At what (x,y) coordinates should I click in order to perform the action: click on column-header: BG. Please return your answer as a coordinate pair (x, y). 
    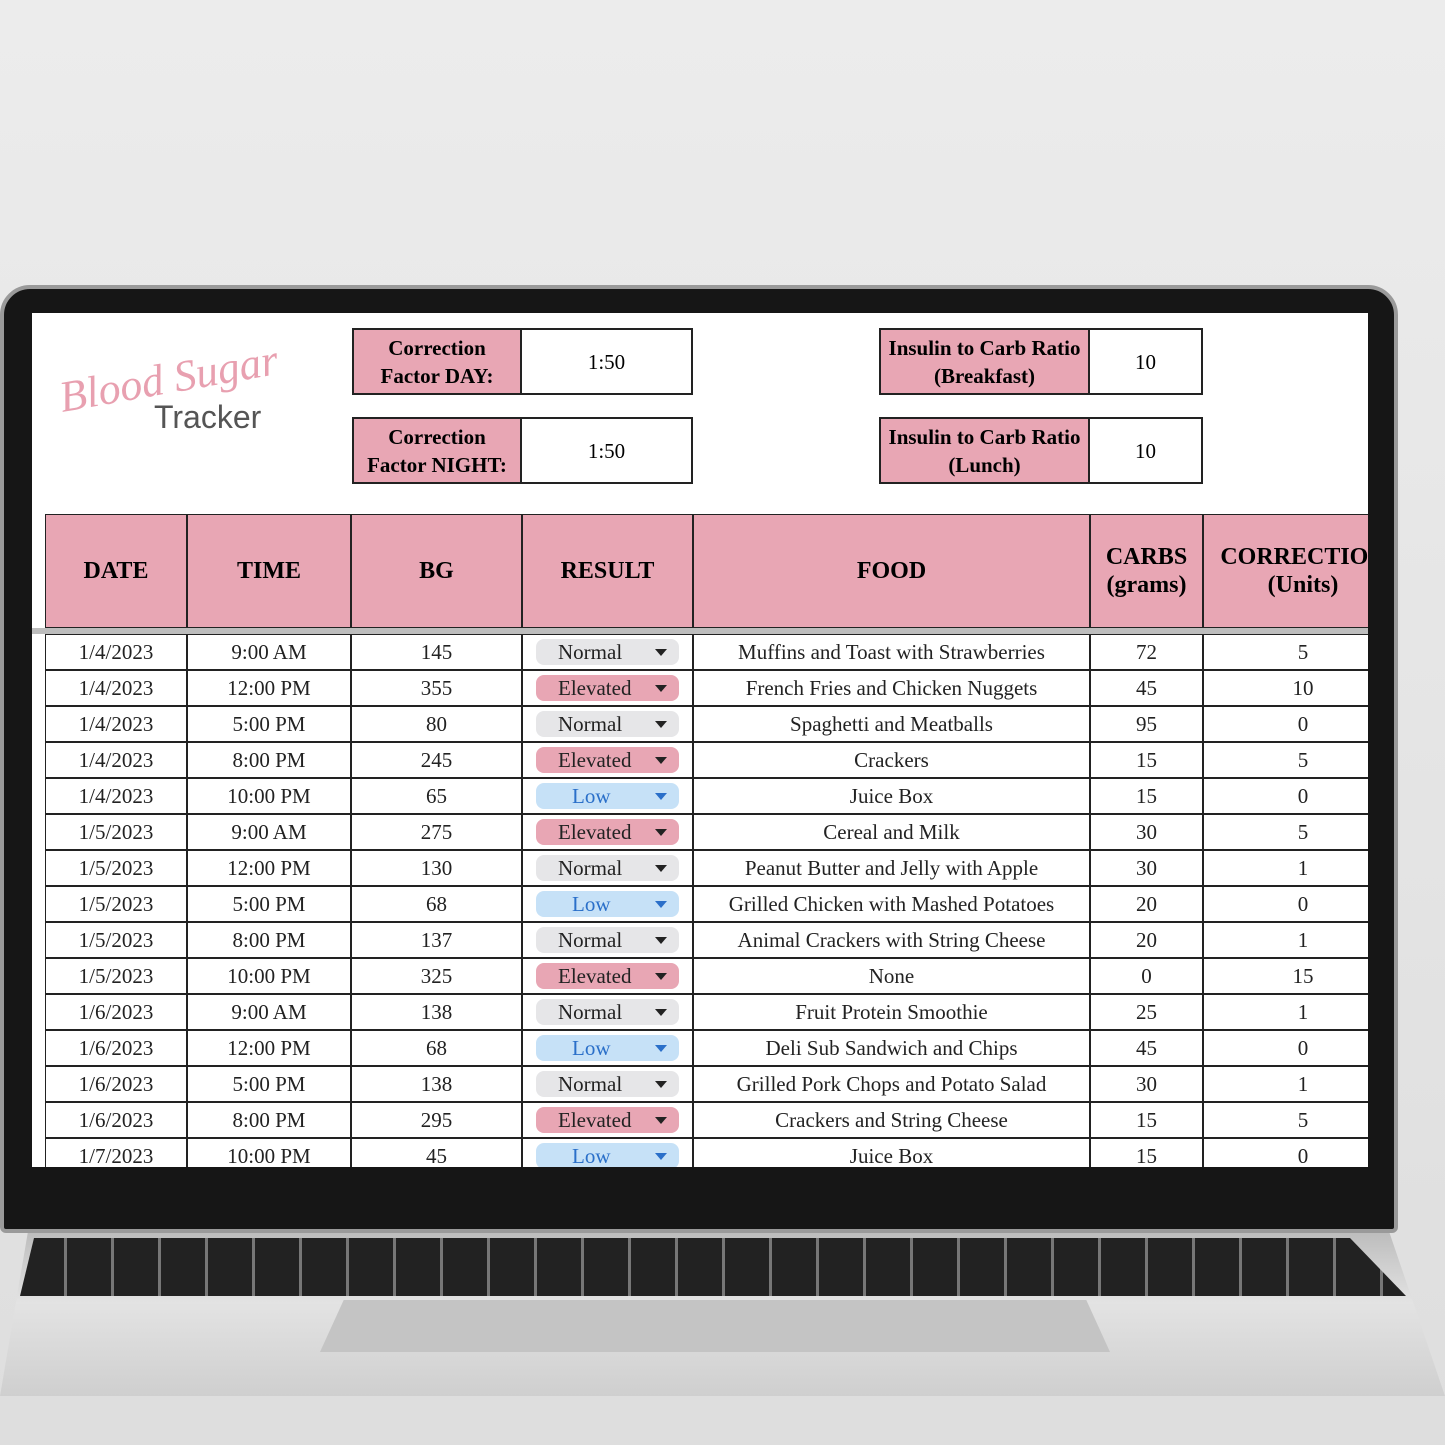
    Looking at the image, I should click on (436, 571).